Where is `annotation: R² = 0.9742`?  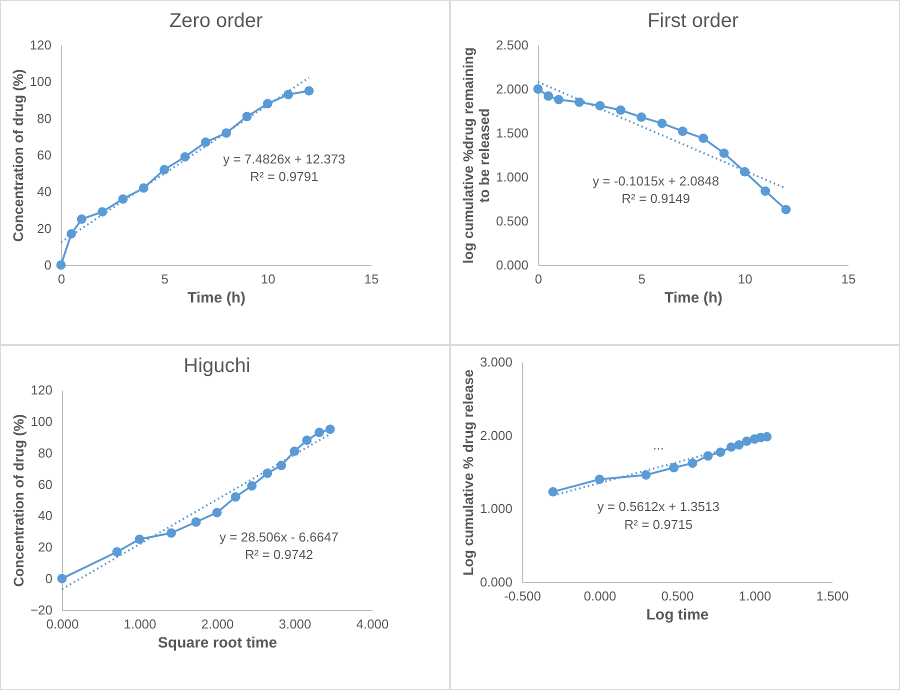
annotation: R² = 0.9742 is located at coordinates (279, 554).